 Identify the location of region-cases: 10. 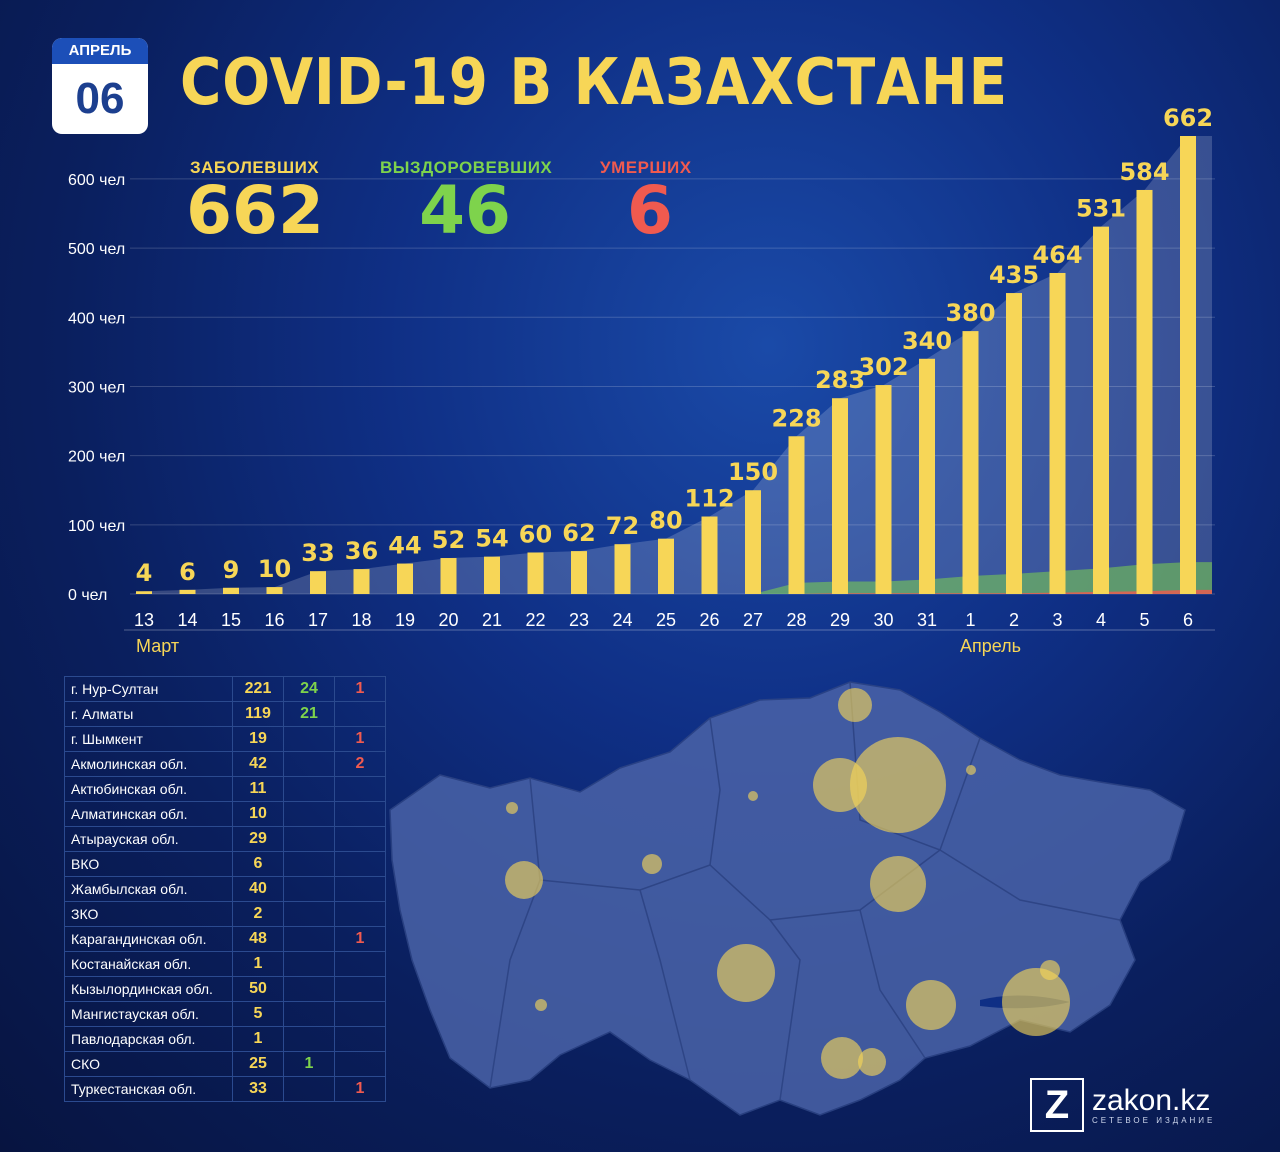
(258, 814).